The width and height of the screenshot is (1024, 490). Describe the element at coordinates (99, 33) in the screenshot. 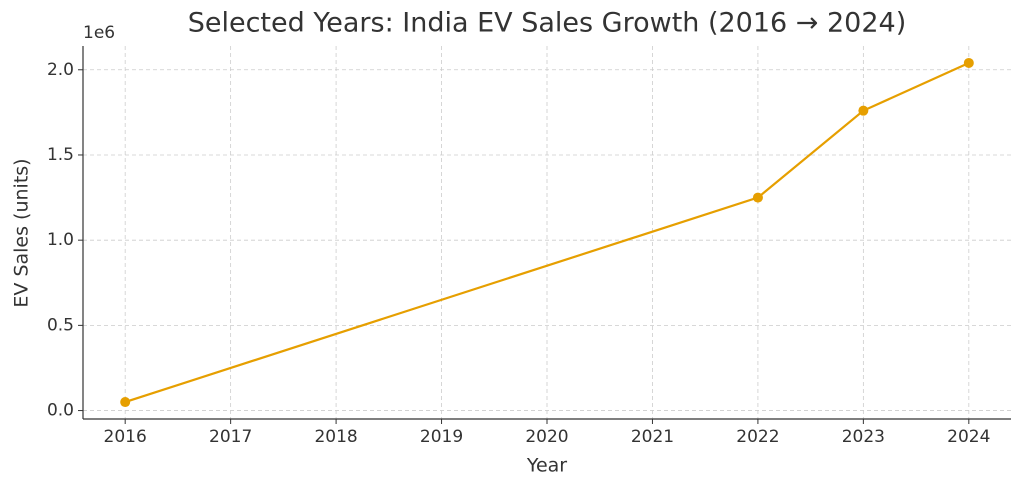

I see `y-offset-label: 1e6` at that location.